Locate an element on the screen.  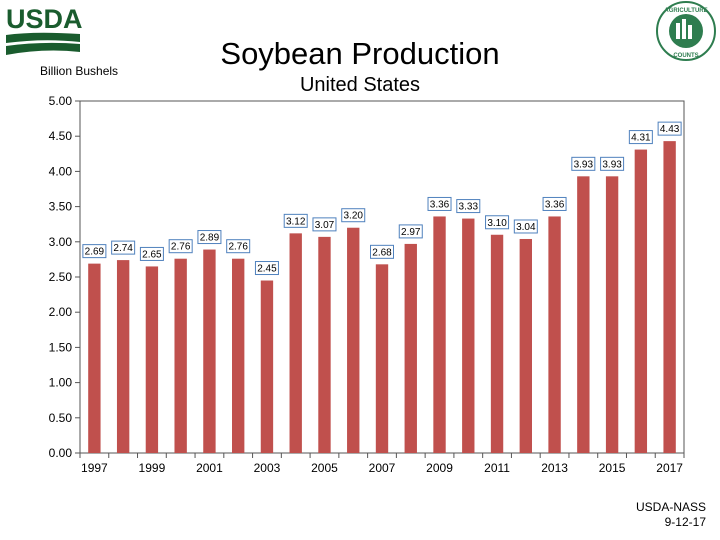
y-tick-label: 0.50 is located at coordinates (61, 418).